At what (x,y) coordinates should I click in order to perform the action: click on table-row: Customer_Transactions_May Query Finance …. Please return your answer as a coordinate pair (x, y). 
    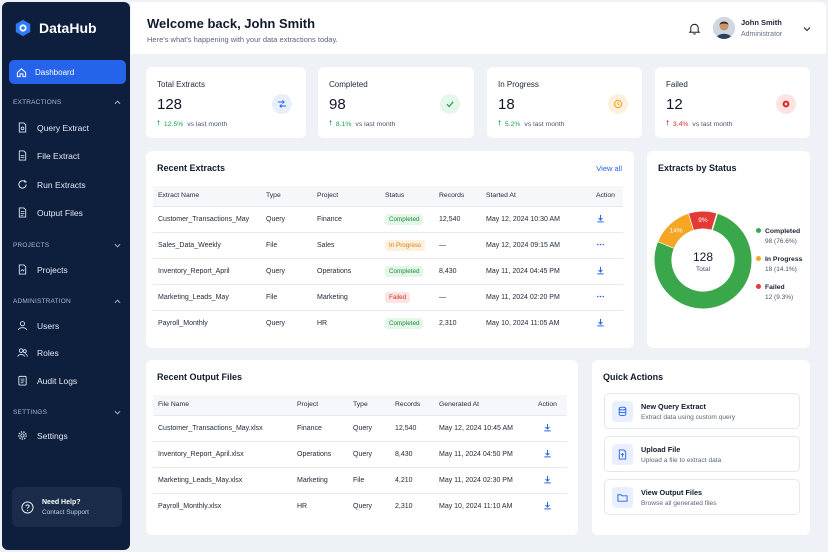
    Looking at the image, I should click on (388, 218).